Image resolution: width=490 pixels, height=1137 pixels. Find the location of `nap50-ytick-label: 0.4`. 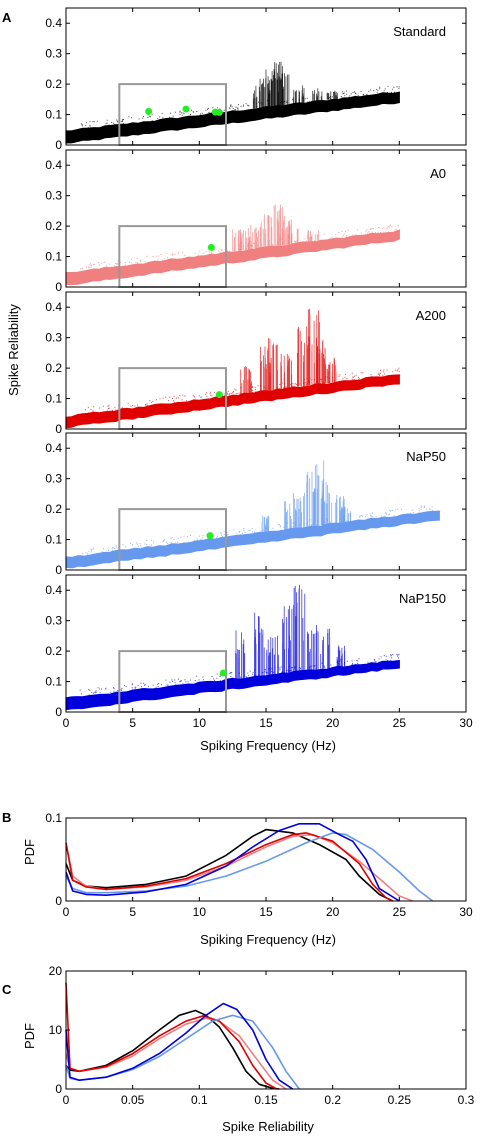

nap50-ytick-label: 0.4 is located at coordinates (53, 448).